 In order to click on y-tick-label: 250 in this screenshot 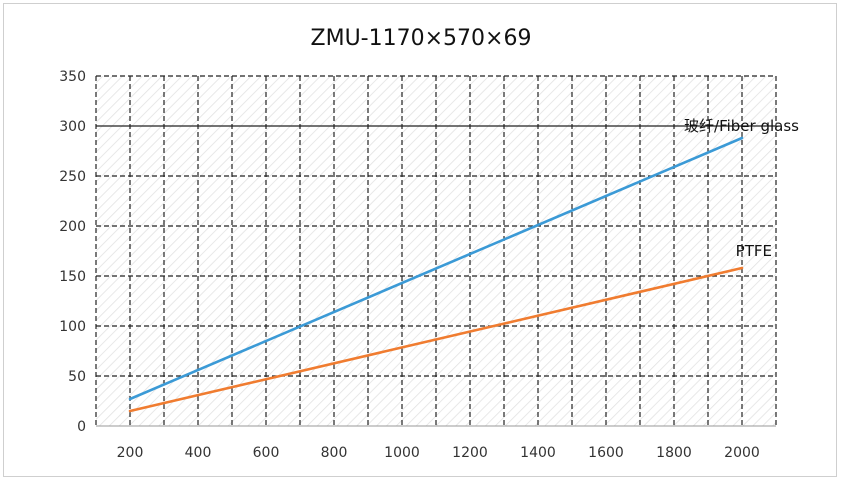, I will do `click(72, 177)`.